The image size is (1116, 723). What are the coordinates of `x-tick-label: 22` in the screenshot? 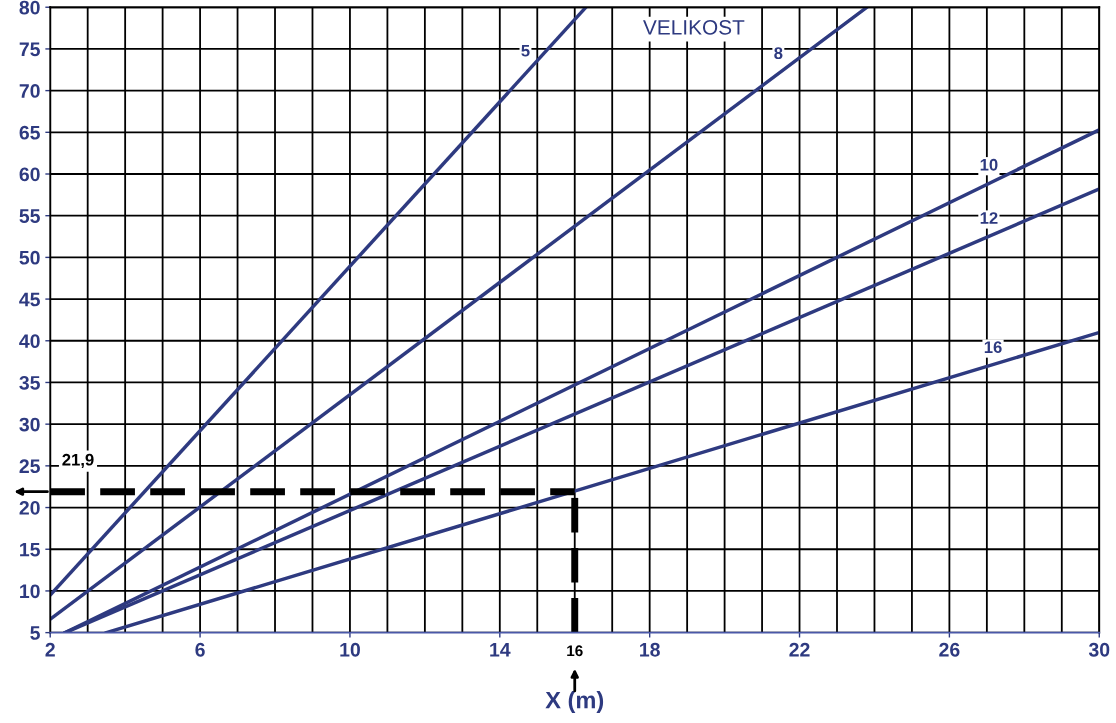 It's located at (799, 649).